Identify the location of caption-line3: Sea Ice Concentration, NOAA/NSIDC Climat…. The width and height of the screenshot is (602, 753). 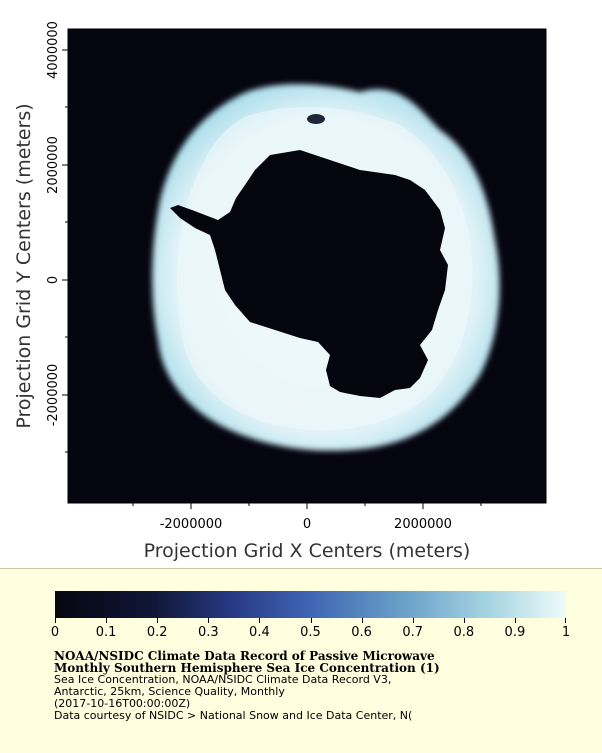
(223, 679).